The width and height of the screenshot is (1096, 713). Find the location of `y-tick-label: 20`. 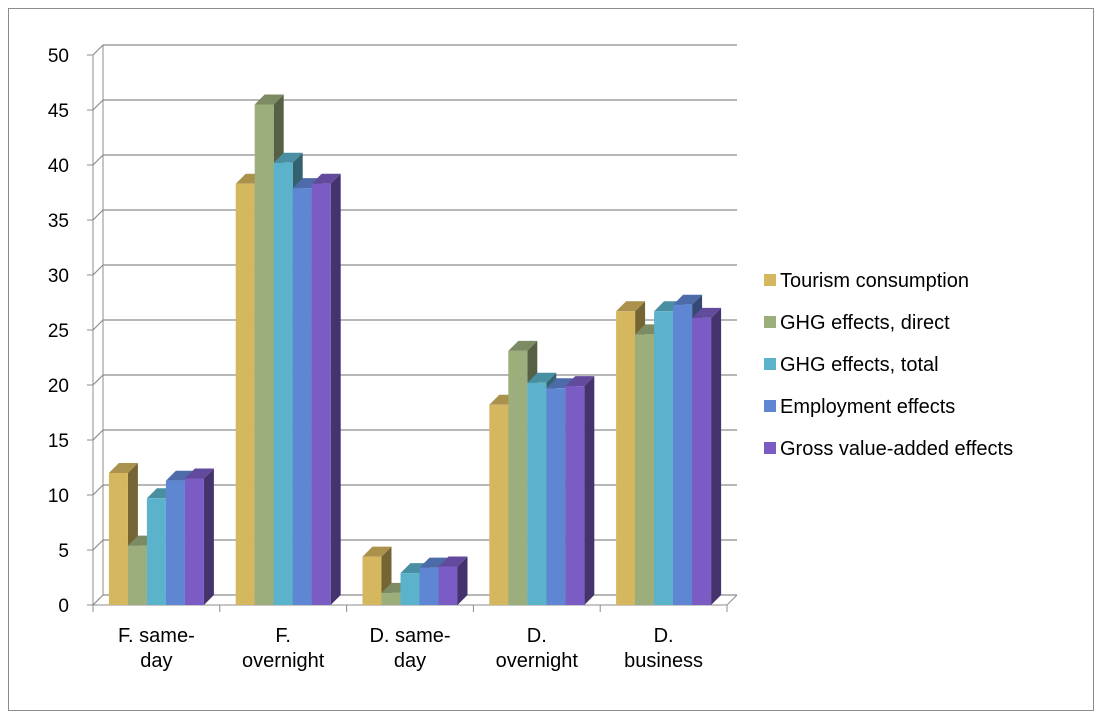

y-tick-label: 20 is located at coordinates (58, 386).